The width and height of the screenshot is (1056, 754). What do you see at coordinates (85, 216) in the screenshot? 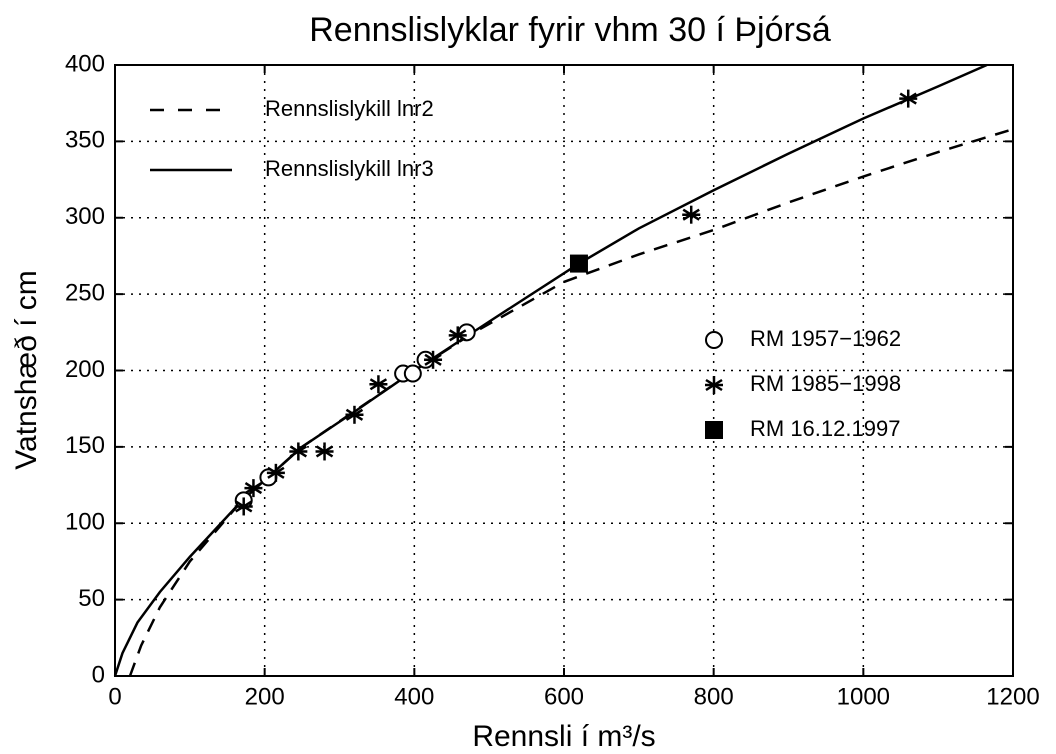
I see `y-tick-label: 300` at bounding box center [85, 216].